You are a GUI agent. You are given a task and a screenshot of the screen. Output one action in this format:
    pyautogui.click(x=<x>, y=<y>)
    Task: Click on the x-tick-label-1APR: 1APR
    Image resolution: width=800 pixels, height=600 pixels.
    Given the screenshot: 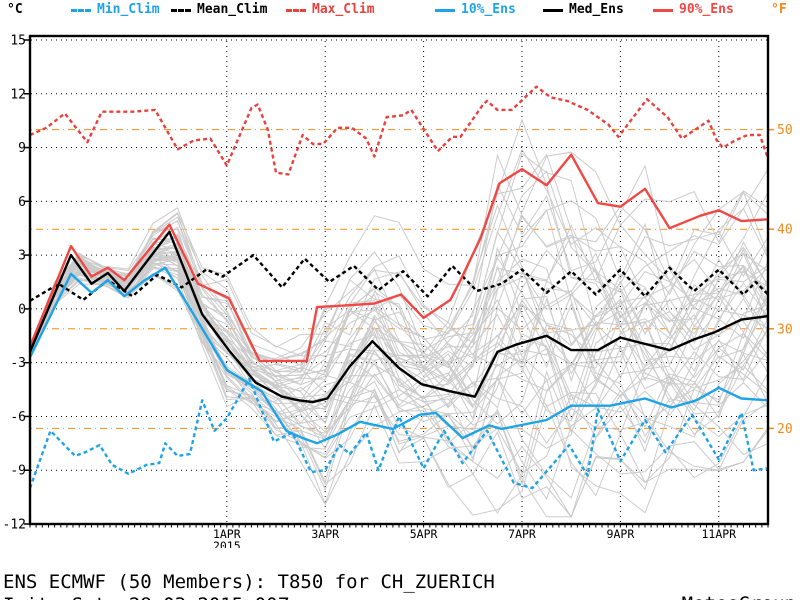 What is the action you would take?
    pyautogui.click(x=227, y=534)
    